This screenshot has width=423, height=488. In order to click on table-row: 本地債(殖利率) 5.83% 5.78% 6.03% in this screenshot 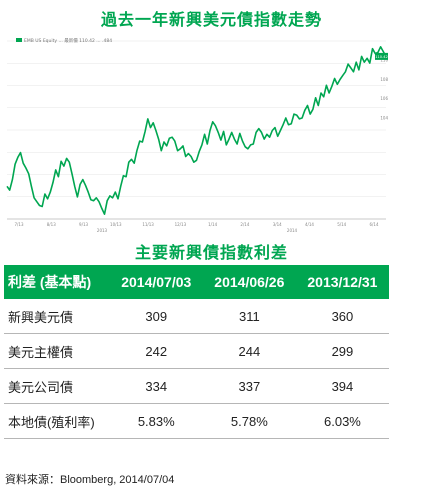, I will do `click(196, 421)`.